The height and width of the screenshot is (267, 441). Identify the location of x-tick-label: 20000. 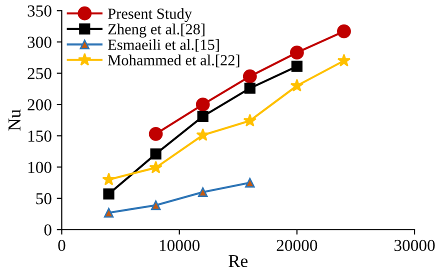
(297, 246).